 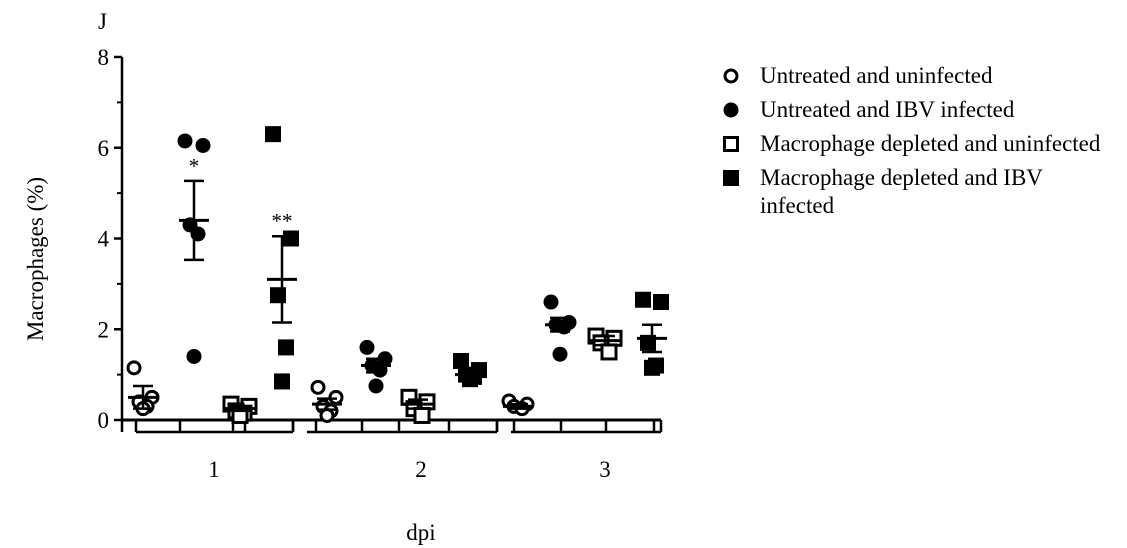 I want to click on x-tick-label: 2, so click(x=421, y=469).